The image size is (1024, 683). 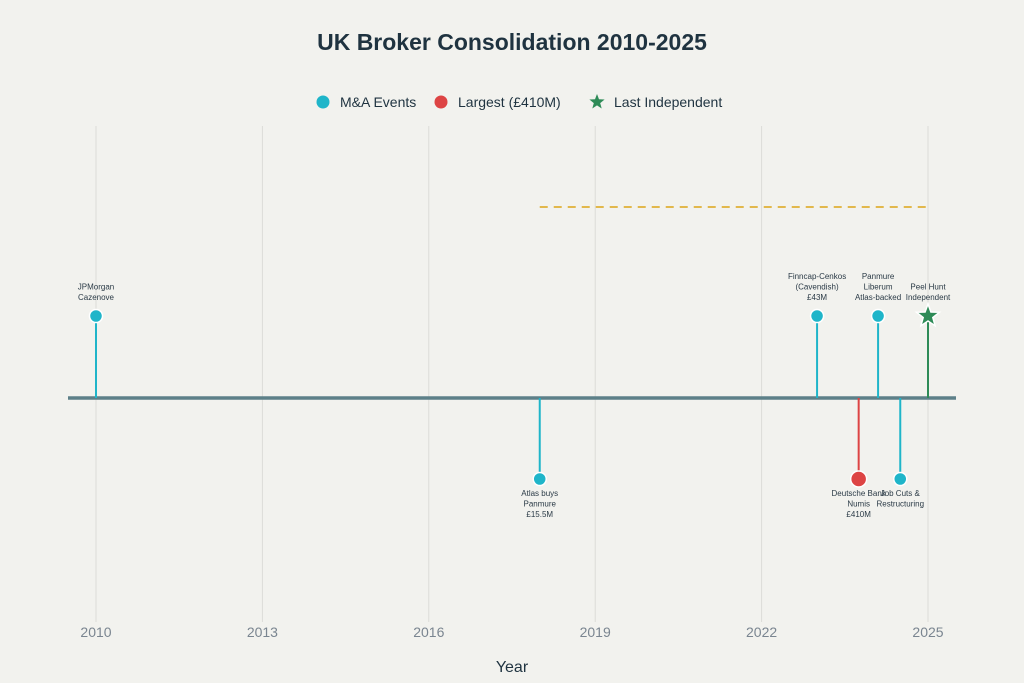 What do you see at coordinates (595, 632) in the screenshot?
I see `x-tick-label: 2019` at bounding box center [595, 632].